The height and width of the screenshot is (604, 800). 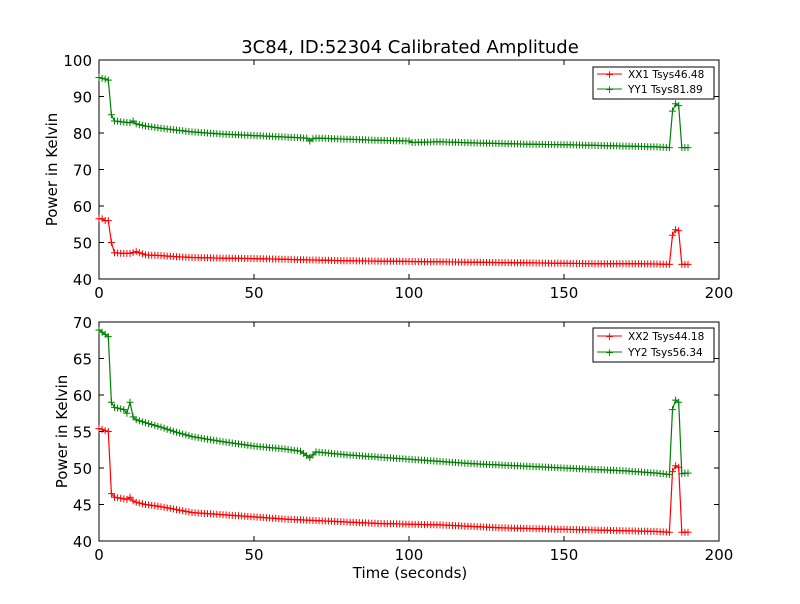 I want to click on p1-xtick-label: 0, so click(x=99, y=293).